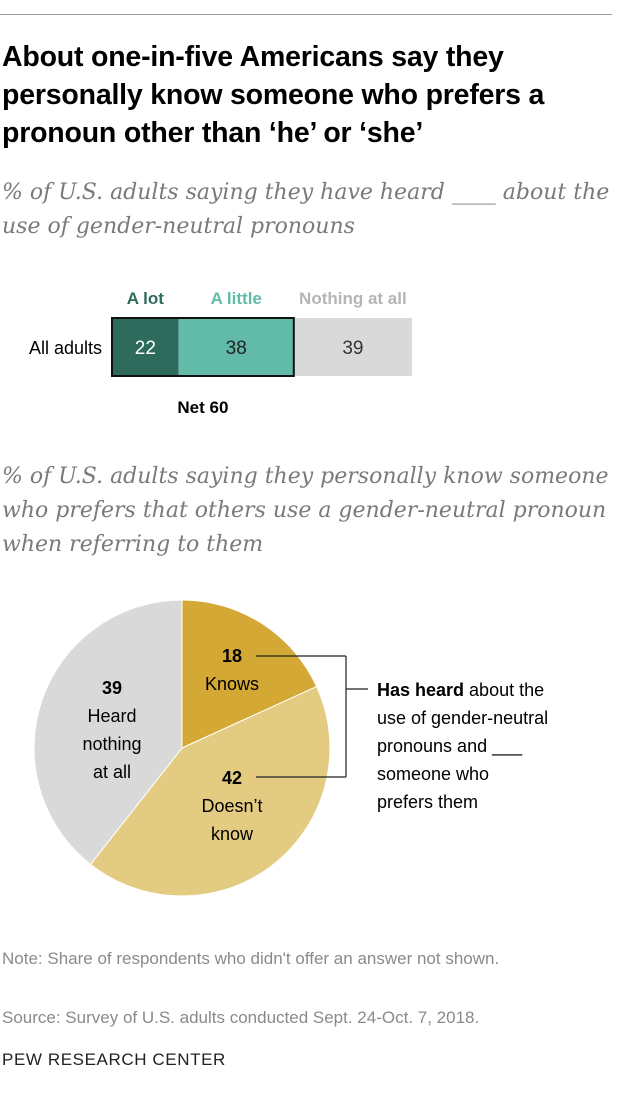 The image size is (620, 1114). Describe the element at coordinates (306, 14) in the screenshot. I see `top-rule` at that location.